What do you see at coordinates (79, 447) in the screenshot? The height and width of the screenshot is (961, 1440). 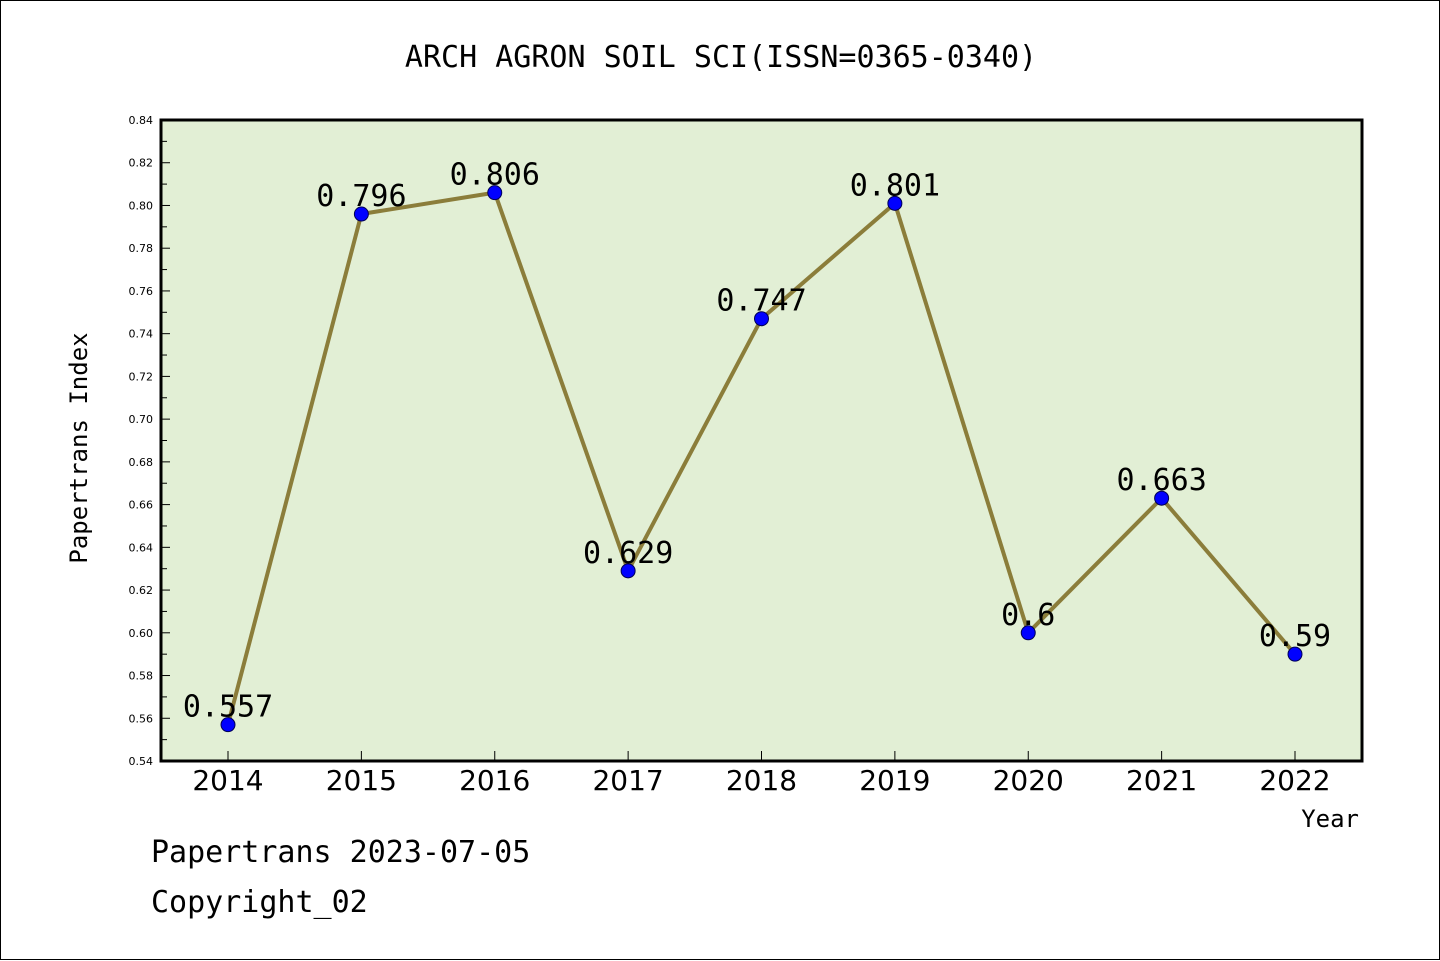 I see `y-axis-label: Papertrans Index` at bounding box center [79, 447].